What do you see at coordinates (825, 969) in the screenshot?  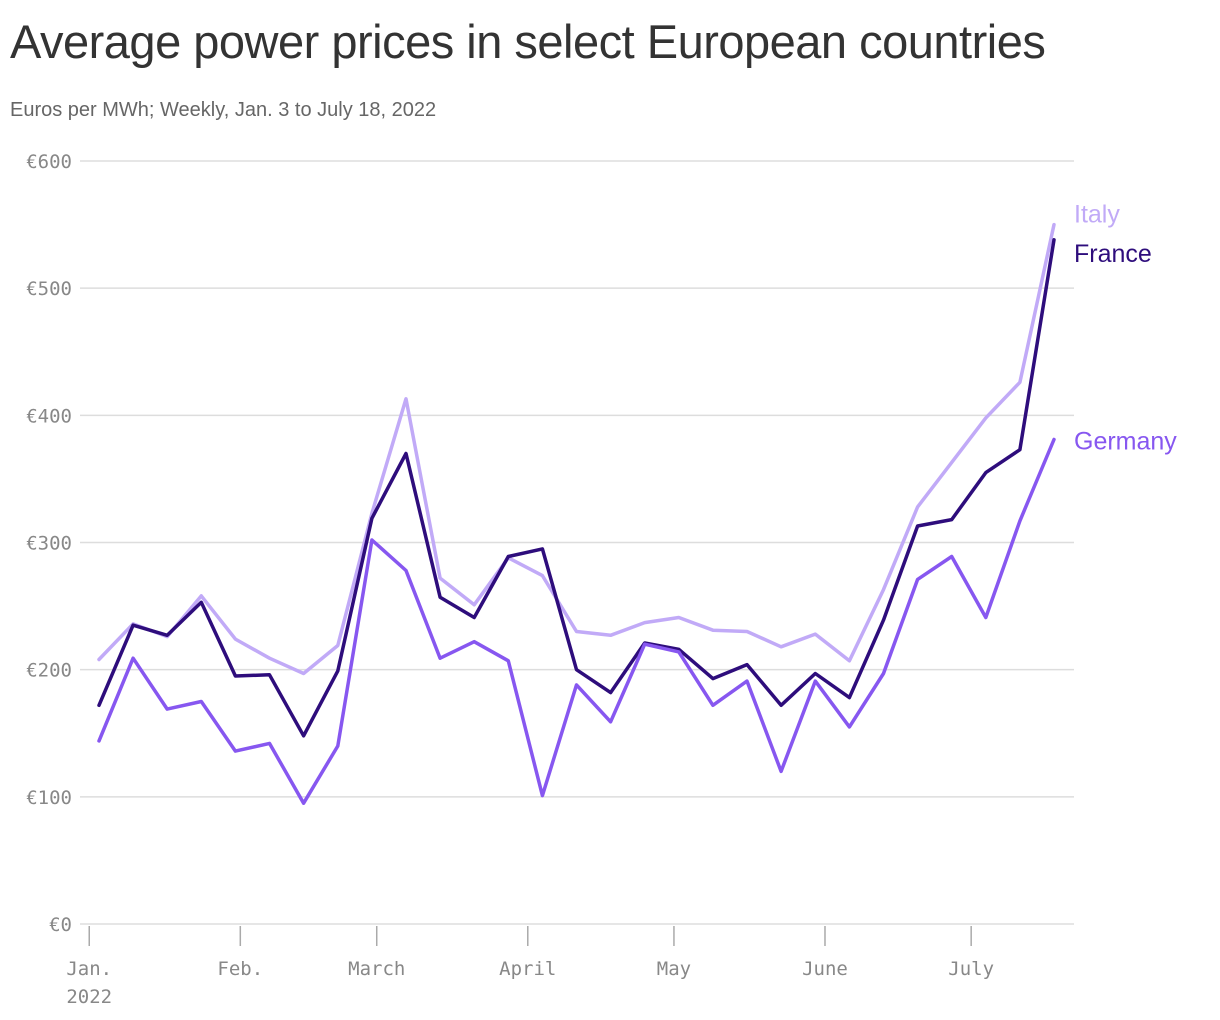 I see `x-tick-label: June` at bounding box center [825, 969].